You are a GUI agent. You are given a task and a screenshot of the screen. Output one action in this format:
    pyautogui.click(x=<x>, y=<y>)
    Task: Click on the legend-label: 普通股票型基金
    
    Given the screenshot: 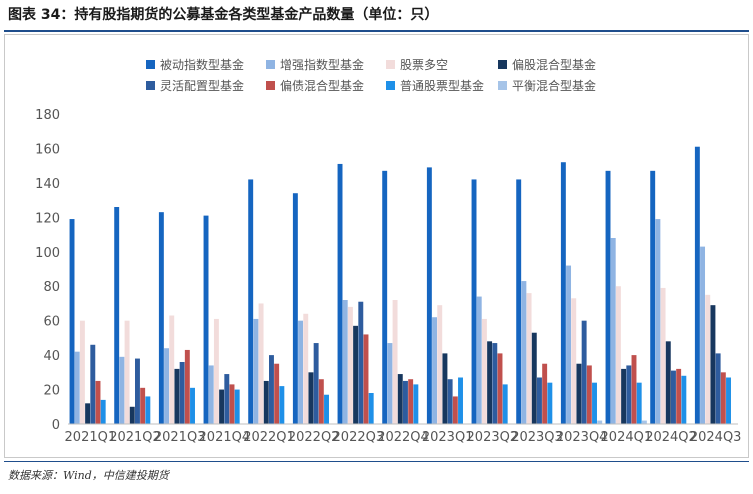 What is the action you would take?
    pyautogui.click(x=442, y=85)
    